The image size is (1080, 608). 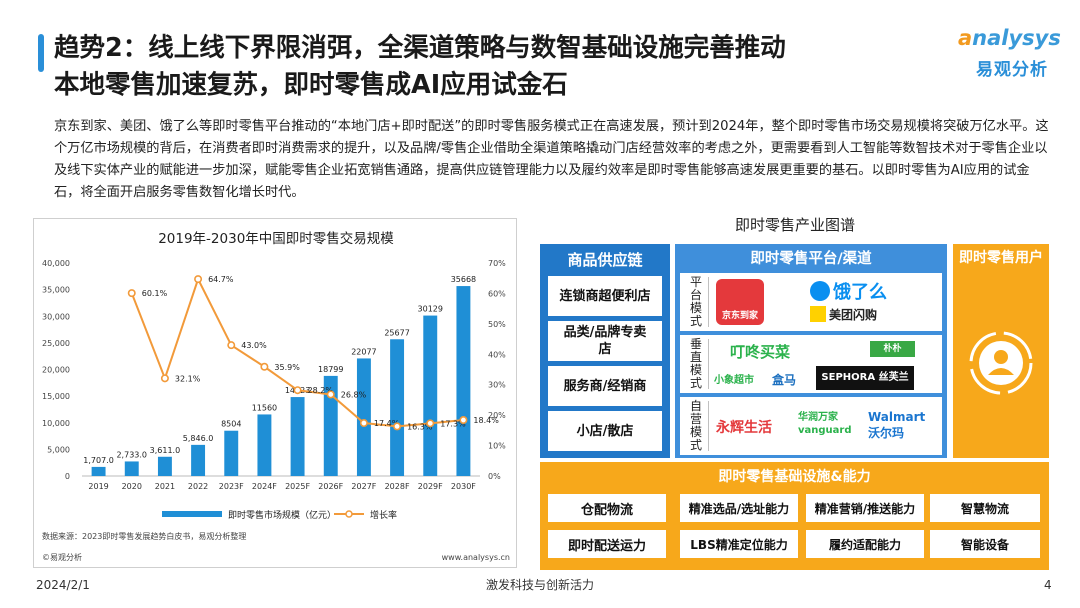 What do you see at coordinates (607, 508) in the screenshot?
I see `capability-item: 仓配物流` at bounding box center [607, 508].